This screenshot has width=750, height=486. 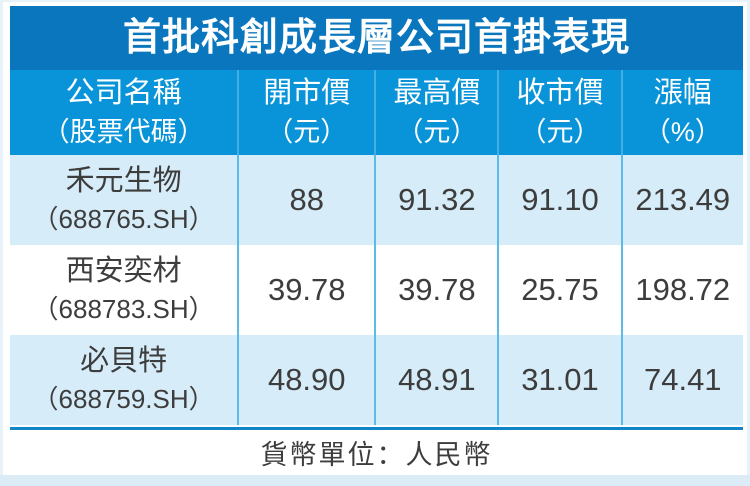 I want to click on page-edge-bottom, so click(x=375, y=480).